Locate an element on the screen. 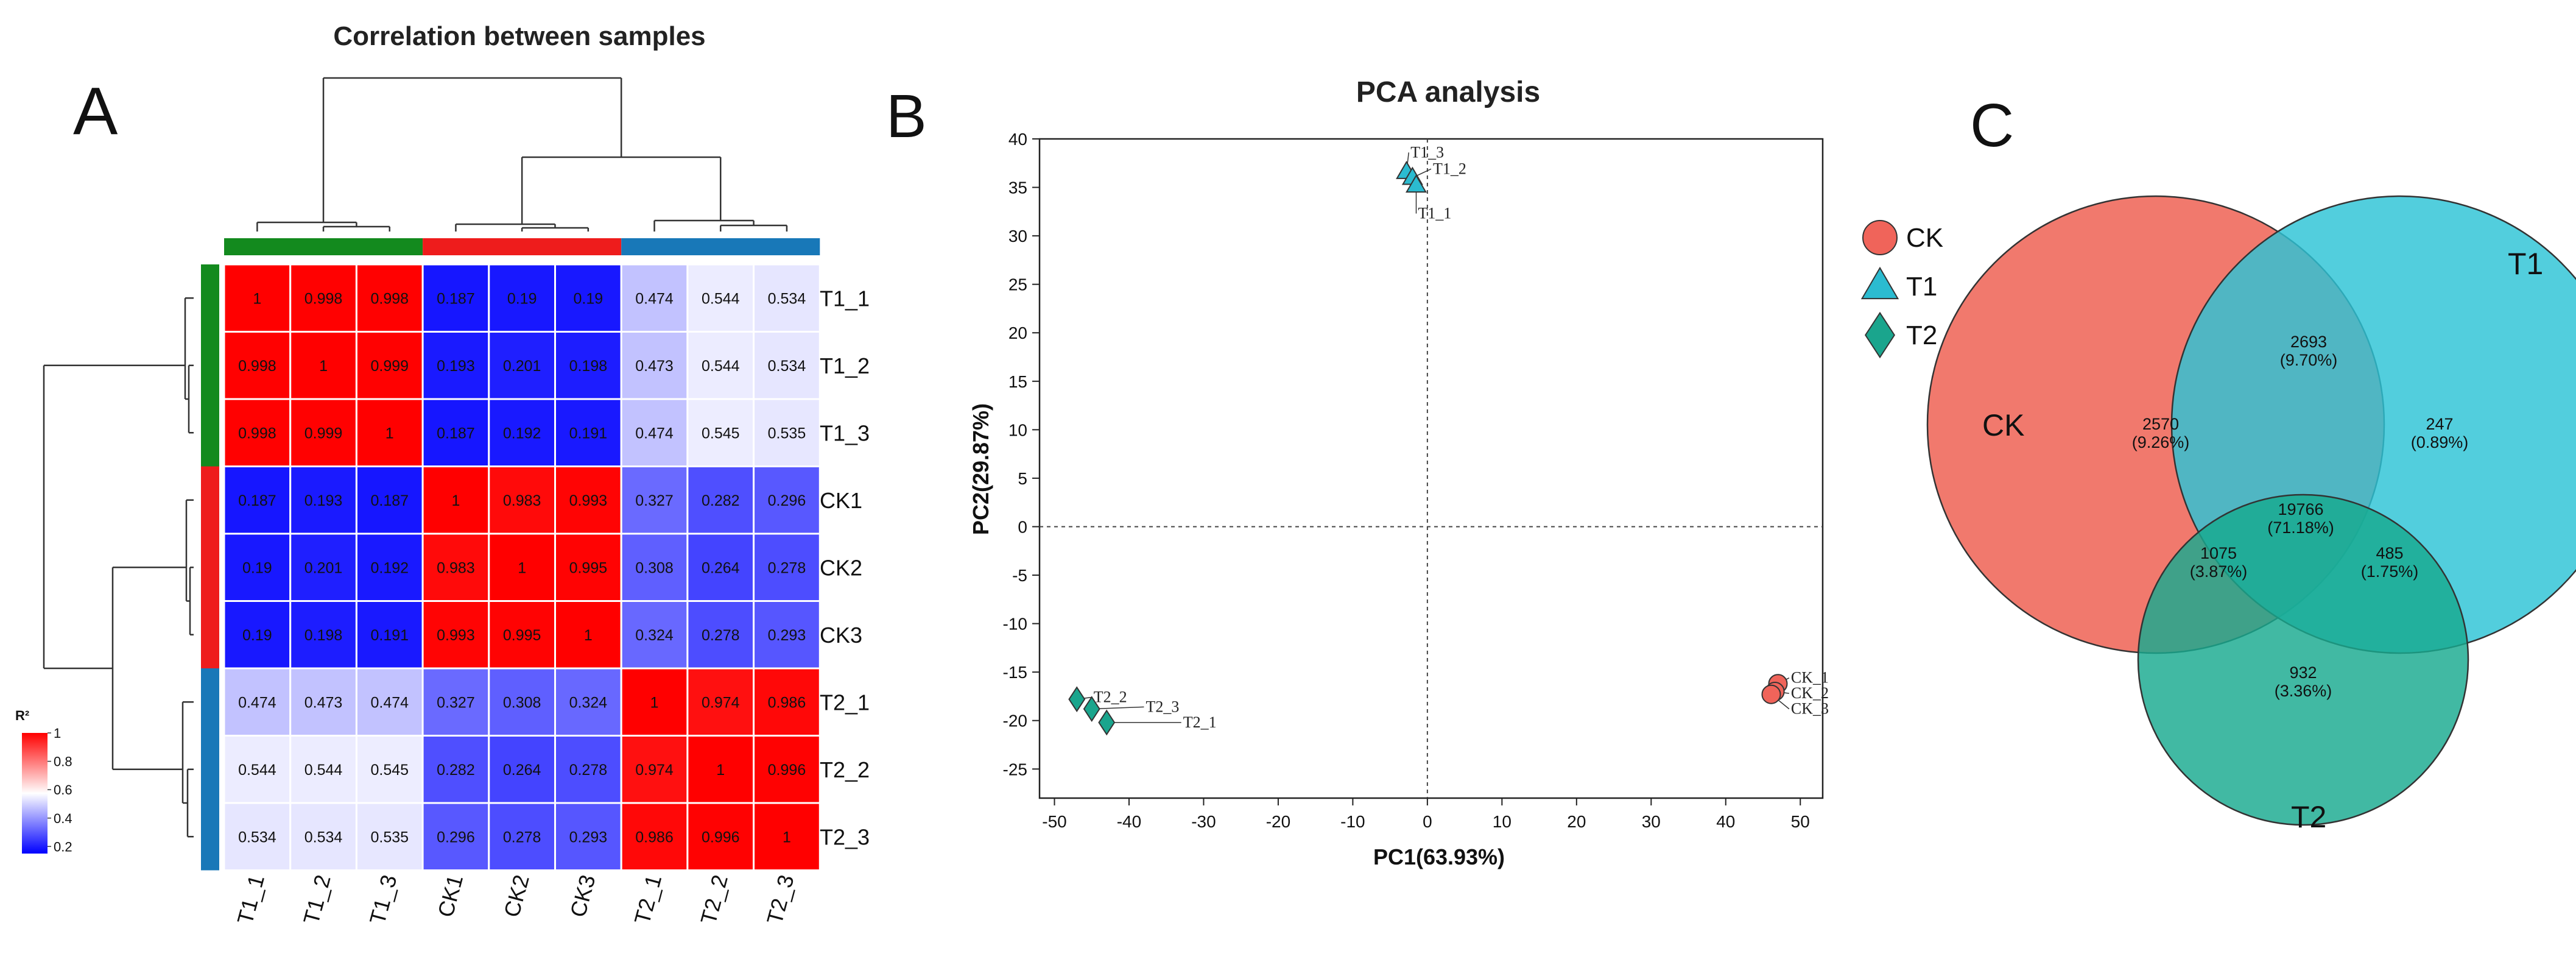 The width and height of the screenshot is (2576, 962). panel-letter-c: C is located at coordinates (1992, 125).